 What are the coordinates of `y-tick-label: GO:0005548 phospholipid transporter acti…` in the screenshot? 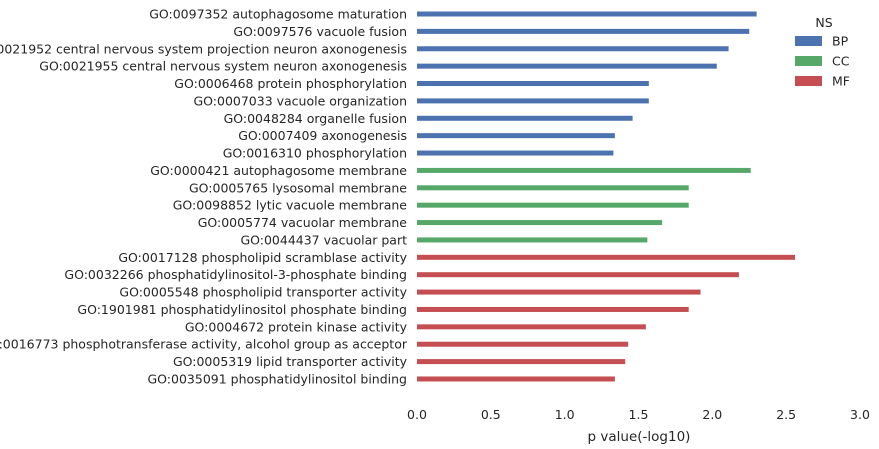 It's located at (263, 292).